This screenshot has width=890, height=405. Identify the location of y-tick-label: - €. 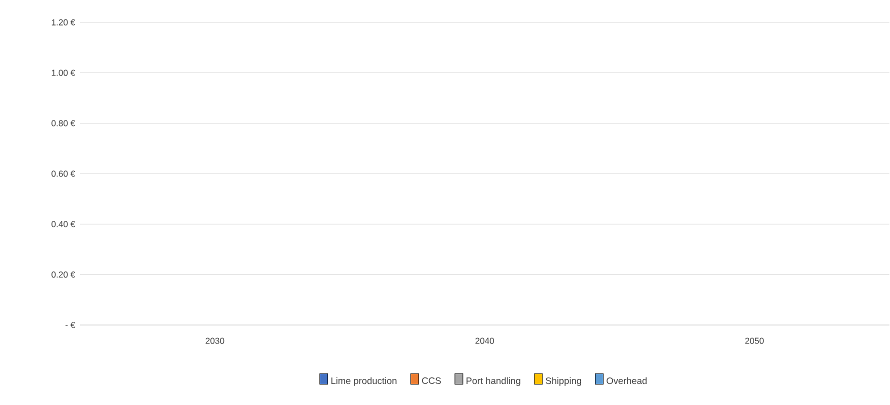
(71, 325).